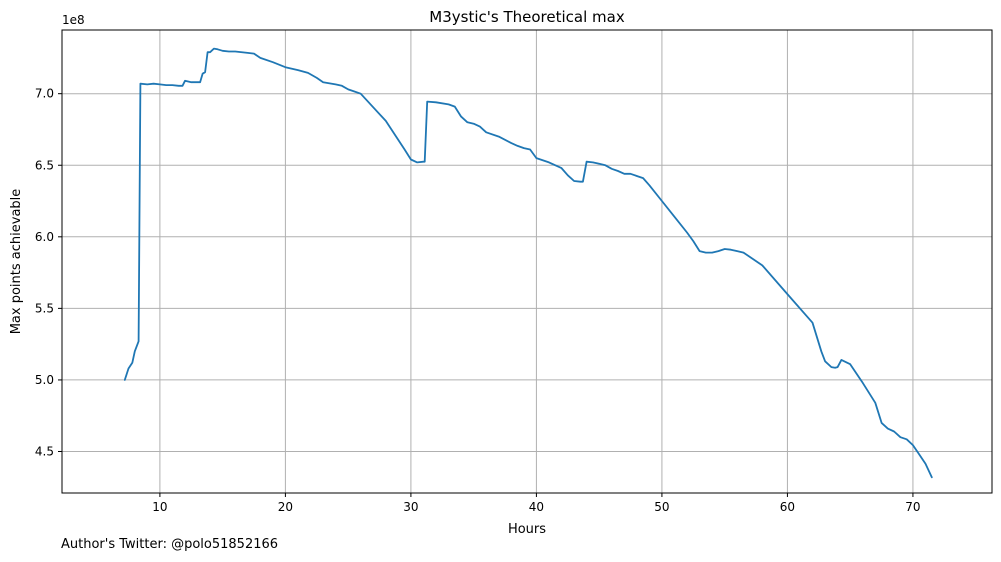 This screenshot has width=1001, height=562. Describe the element at coordinates (16, 262) in the screenshot. I see `y-axis-title: Max points achievable` at that location.